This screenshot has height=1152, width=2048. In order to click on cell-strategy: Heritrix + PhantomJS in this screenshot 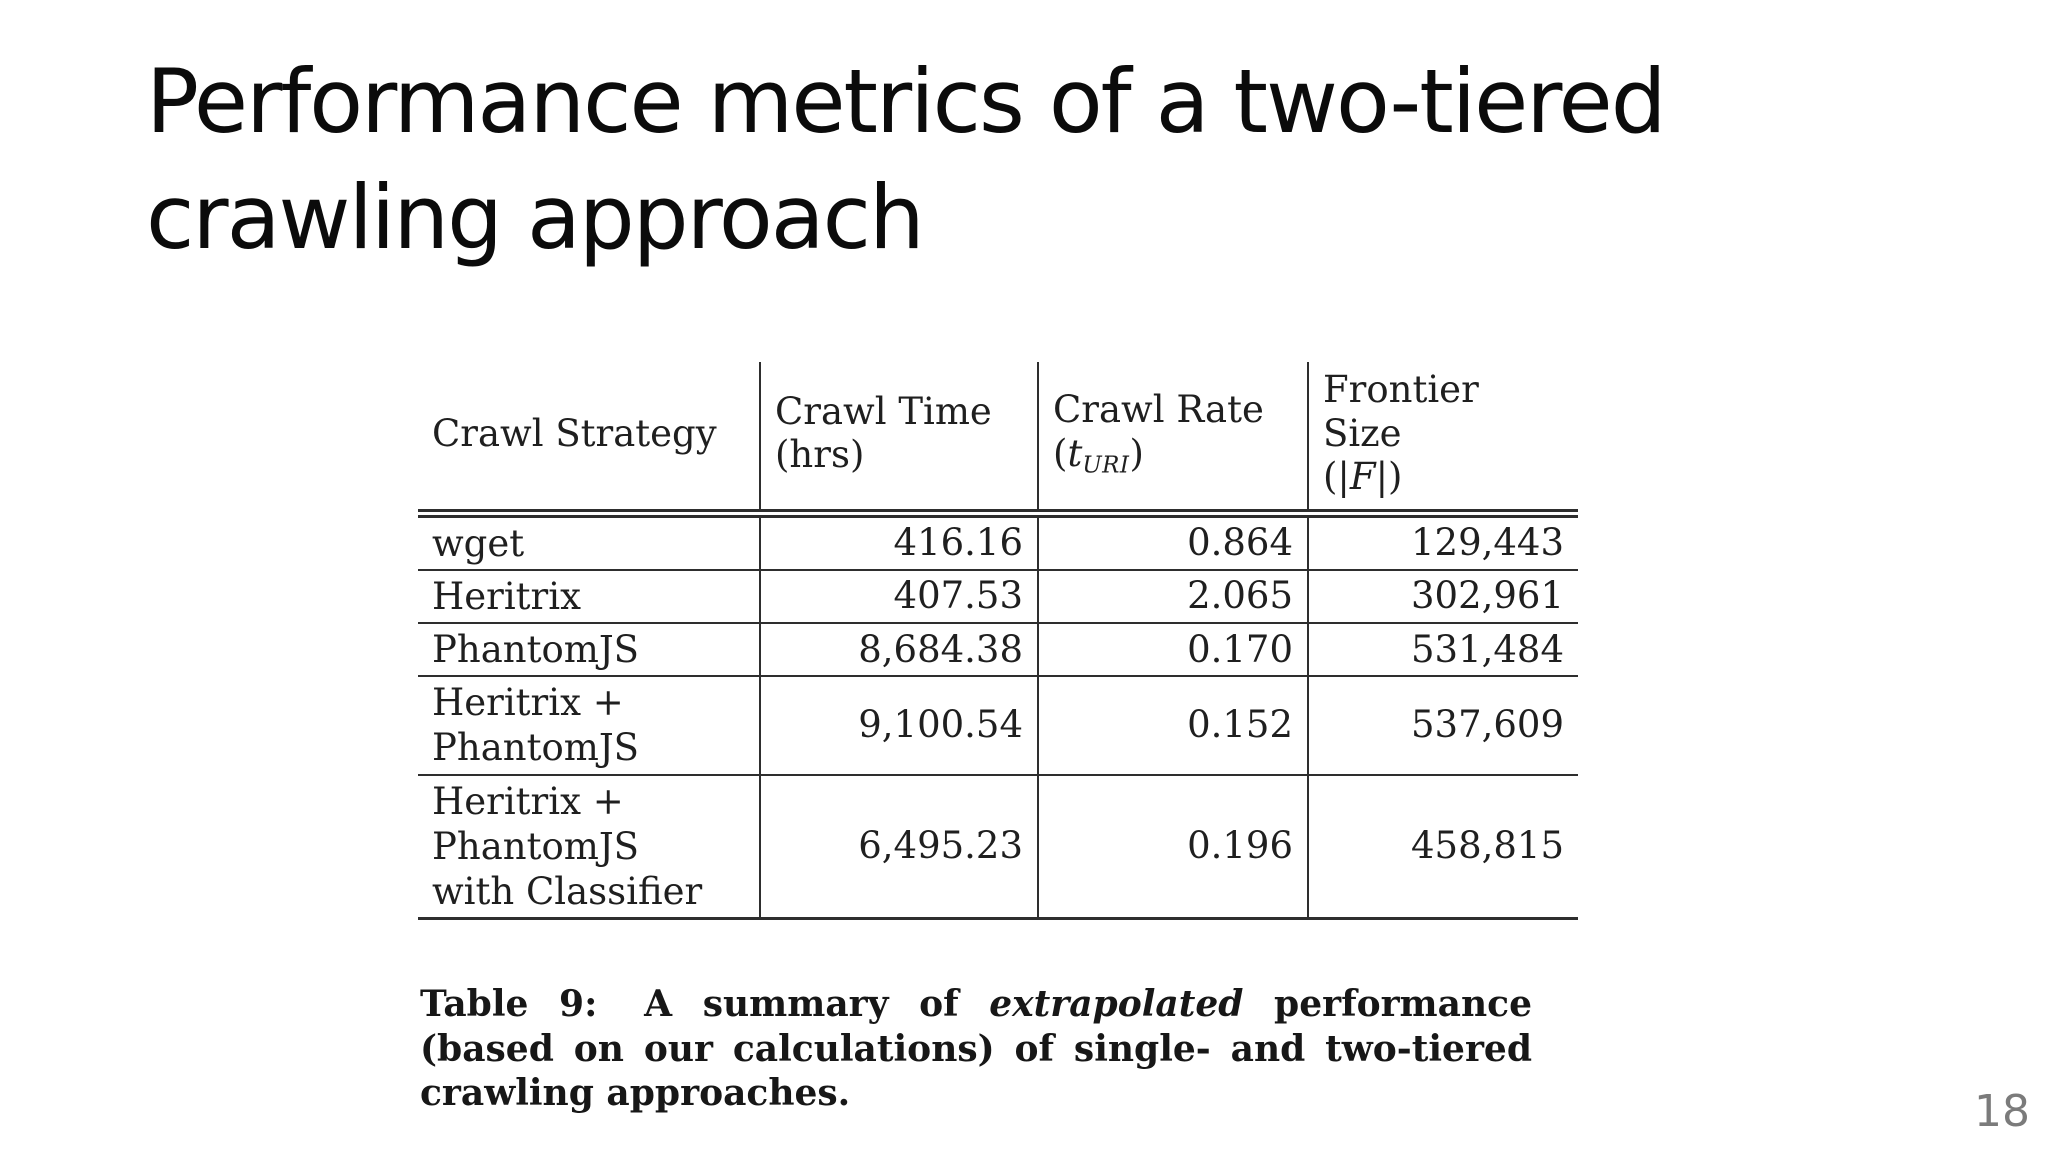, I will do `click(589, 725)`.